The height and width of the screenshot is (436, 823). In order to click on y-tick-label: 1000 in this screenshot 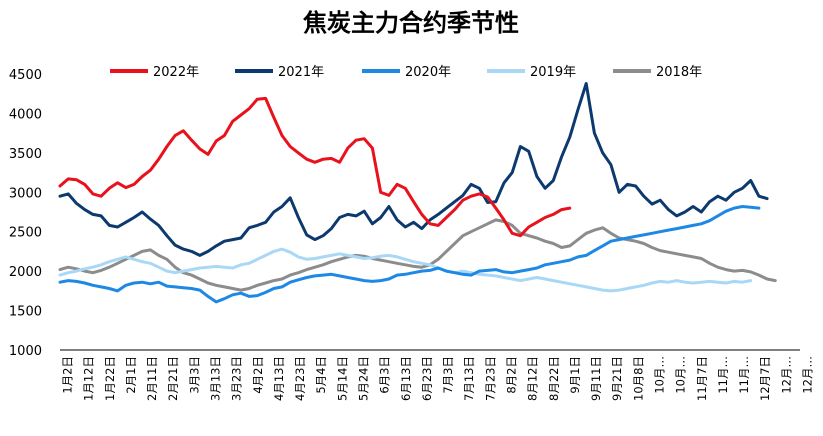, I will do `click(25, 351)`.